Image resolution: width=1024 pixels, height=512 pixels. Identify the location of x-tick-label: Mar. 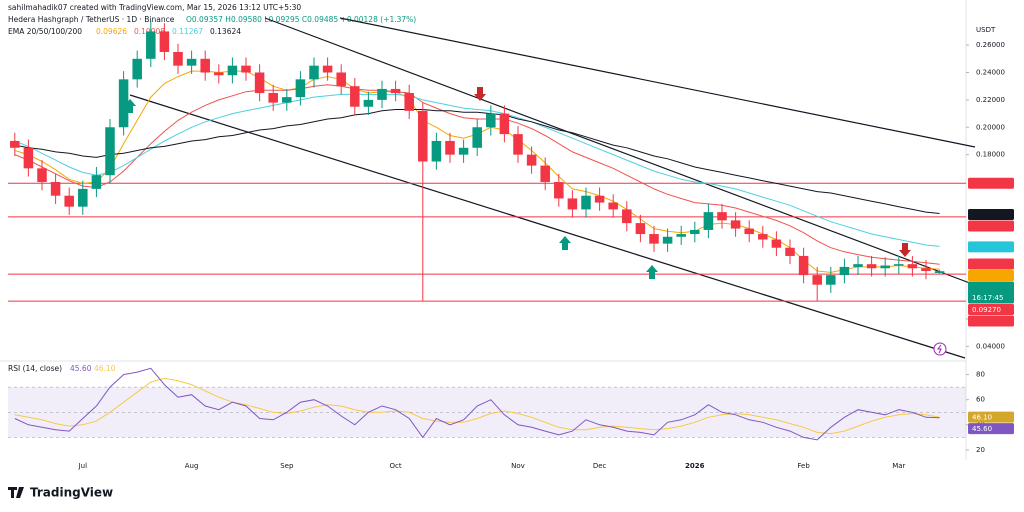
(898, 466).